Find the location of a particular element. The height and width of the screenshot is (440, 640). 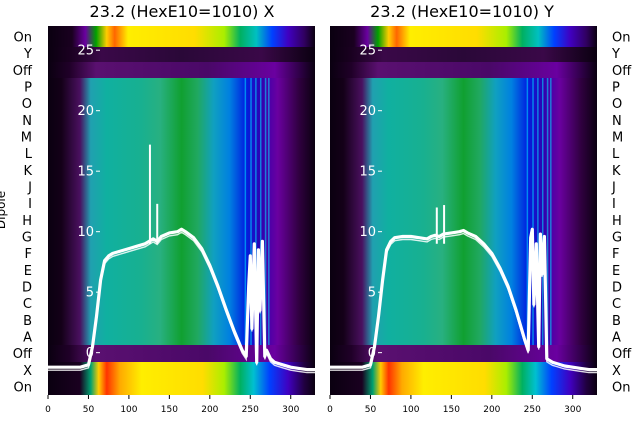

row-tick-label: P is located at coordinates (616, 88).